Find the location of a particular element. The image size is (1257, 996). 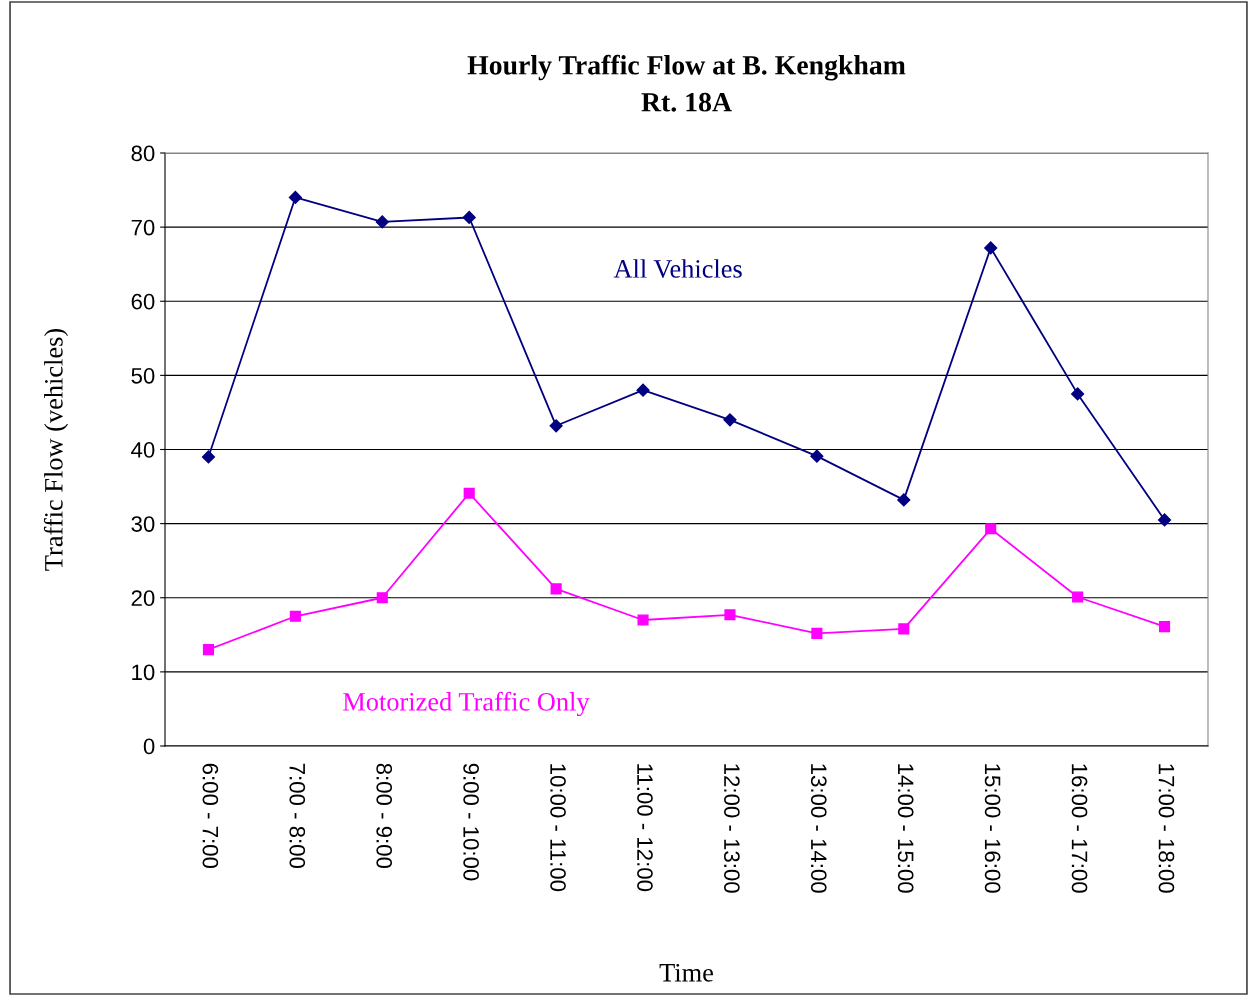

y-tick-label: 70 is located at coordinates (143, 227).